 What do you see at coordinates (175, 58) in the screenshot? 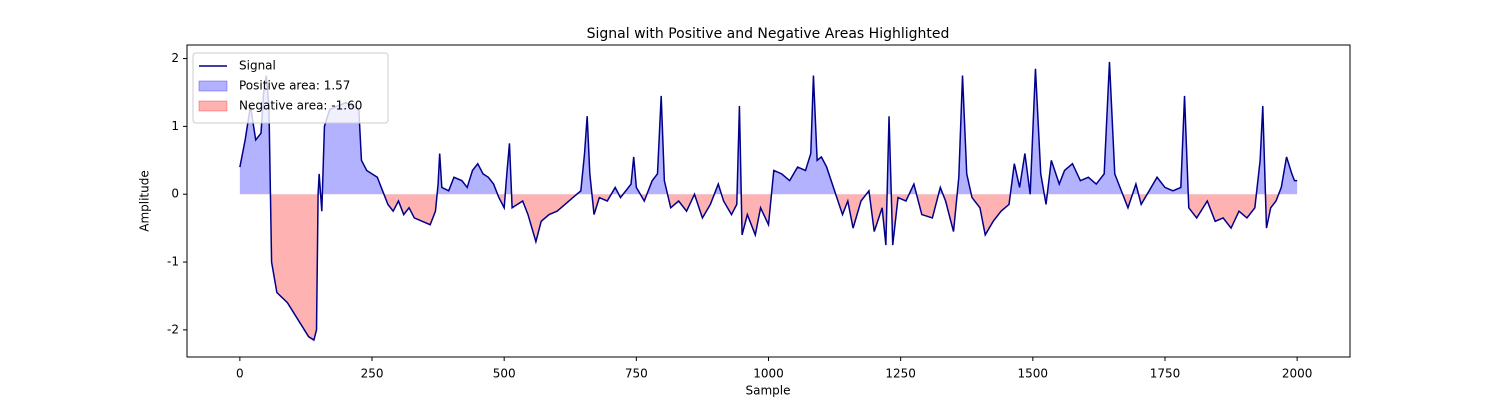
I see `y-tick-label: 2` at bounding box center [175, 58].